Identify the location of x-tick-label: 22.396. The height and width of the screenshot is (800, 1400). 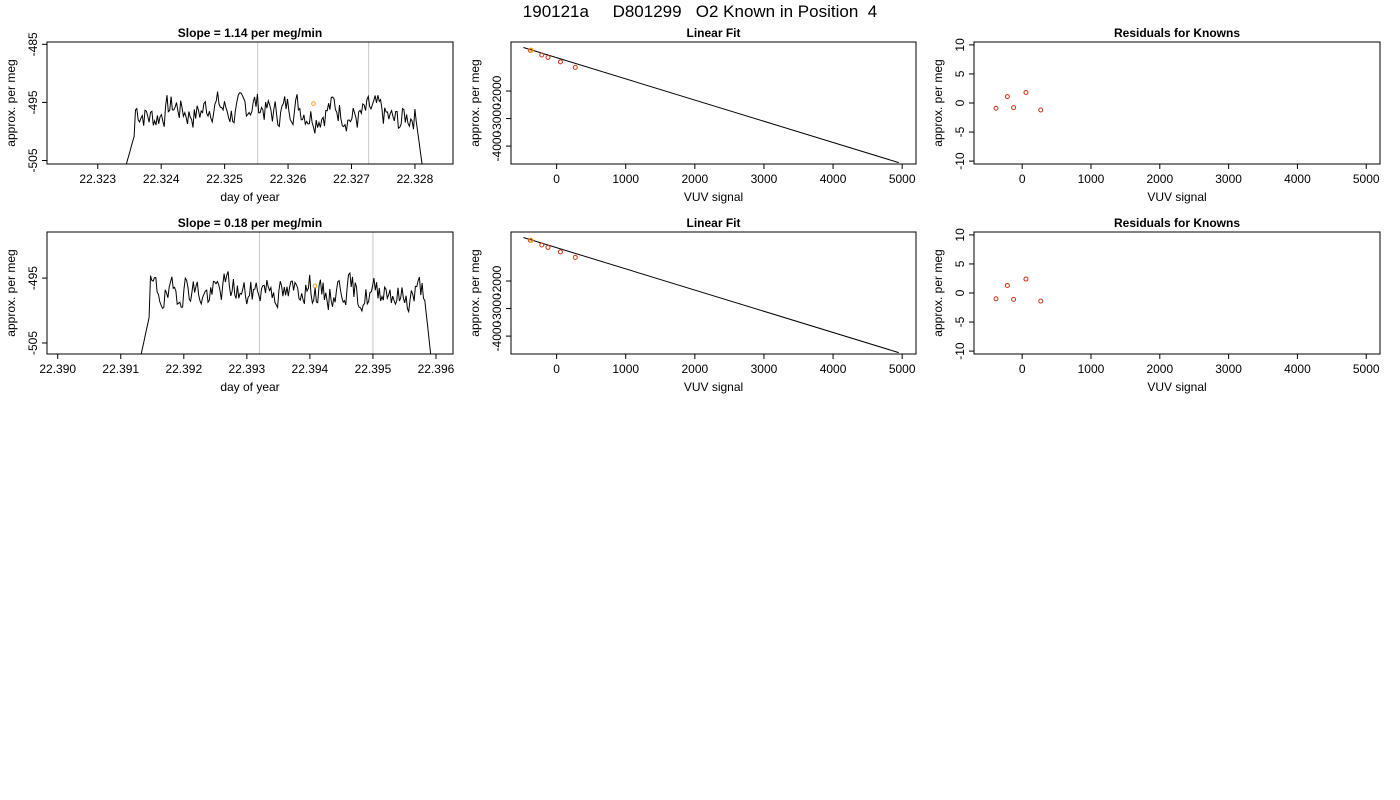
(436, 369).